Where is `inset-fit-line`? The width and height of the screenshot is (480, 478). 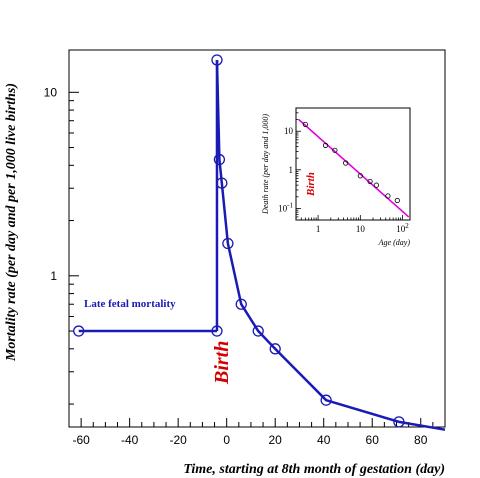 inset-fit-line is located at coordinates (354, 168).